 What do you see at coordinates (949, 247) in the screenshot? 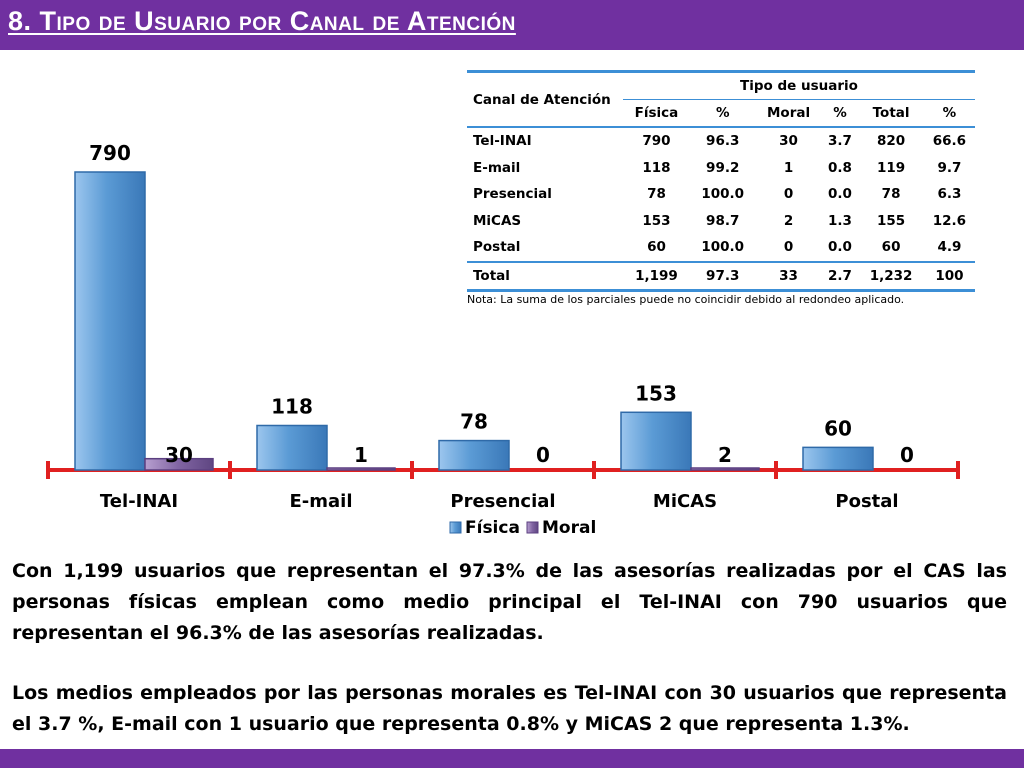
I see `cell: 4.9` at bounding box center [949, 247].